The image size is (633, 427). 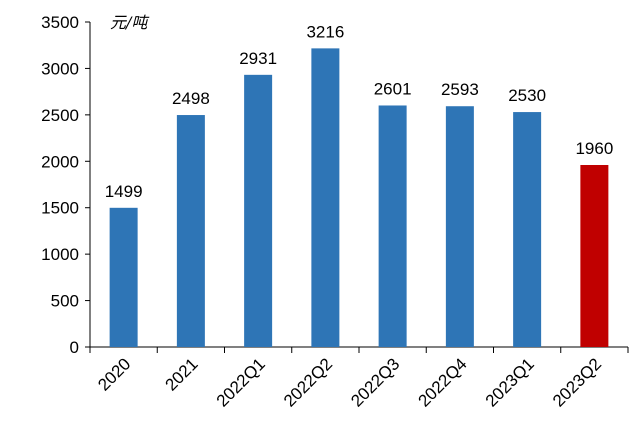 What do you see at coordinates (65, 301) in the screenshot?
I see `y-tick-label: 500` at bounding box center [65, 301].